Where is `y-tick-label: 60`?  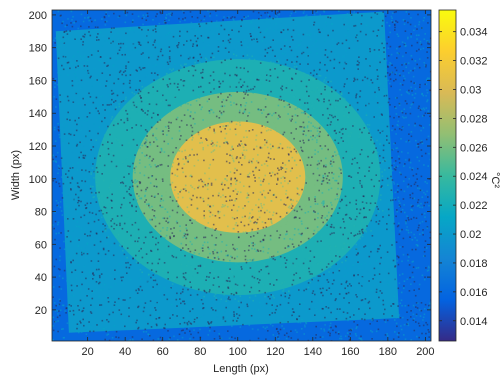
y-tick-label: 60 is located at coordinates (41, 245).